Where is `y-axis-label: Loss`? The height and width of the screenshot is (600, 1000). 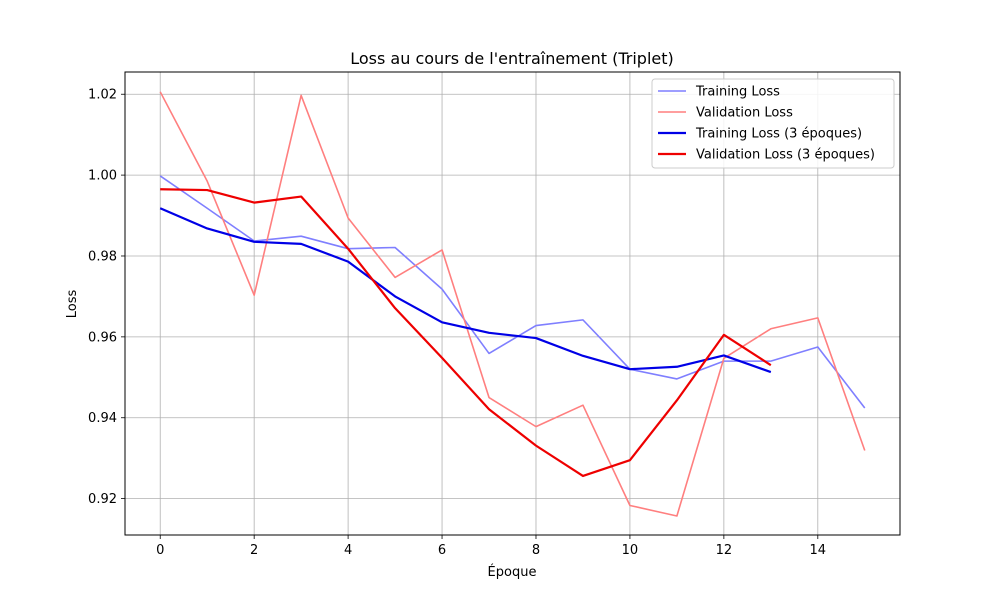
y-axis-label: Loss is located at coordinates (72, 304).